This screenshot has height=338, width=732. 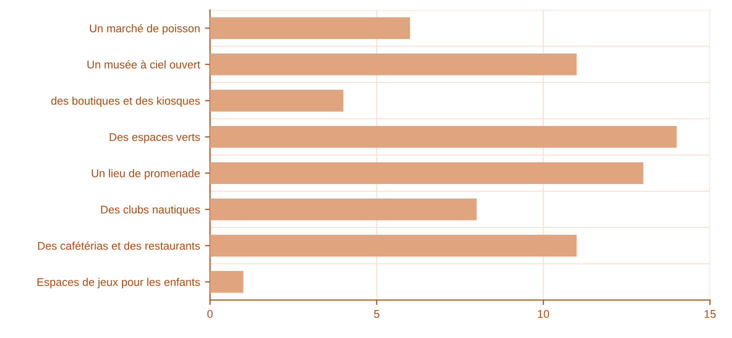 What do you see at coordinates (377, 314) in the screenshot?
I see `x-tick-label: 5` at bounding box center [377, 314].